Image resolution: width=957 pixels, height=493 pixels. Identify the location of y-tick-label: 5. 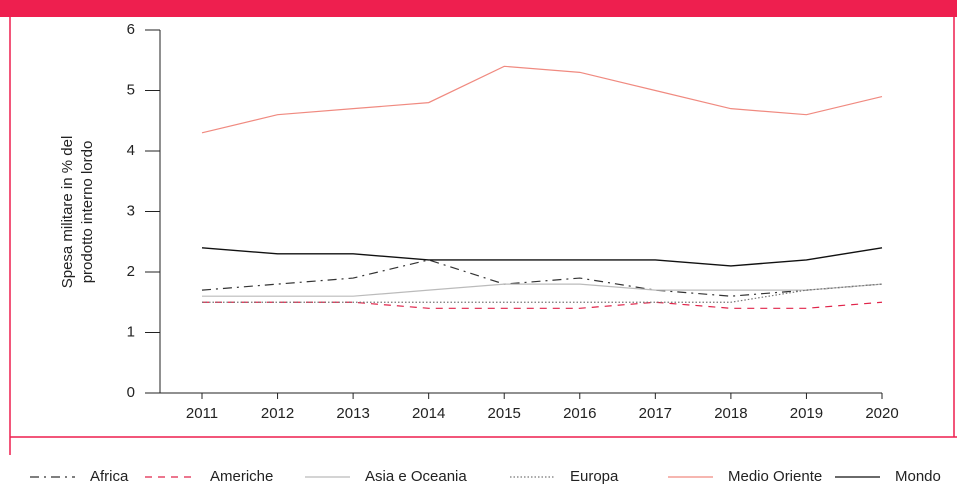
(131, 89).